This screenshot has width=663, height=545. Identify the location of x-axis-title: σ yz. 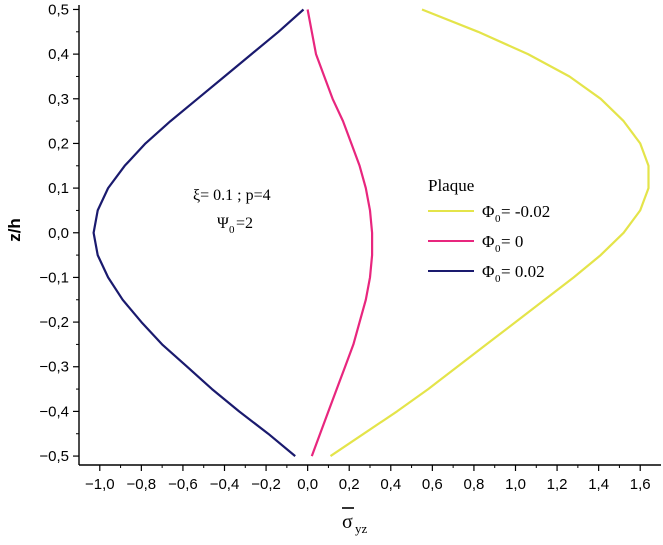
(355, 521).